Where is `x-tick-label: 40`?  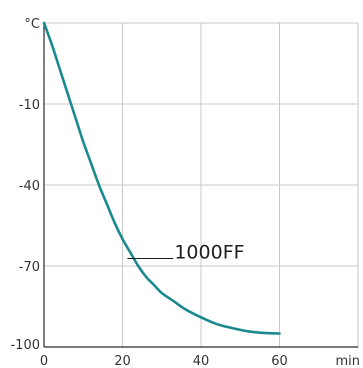
x-tick-label: 40 is located at coordinates (201, 361).